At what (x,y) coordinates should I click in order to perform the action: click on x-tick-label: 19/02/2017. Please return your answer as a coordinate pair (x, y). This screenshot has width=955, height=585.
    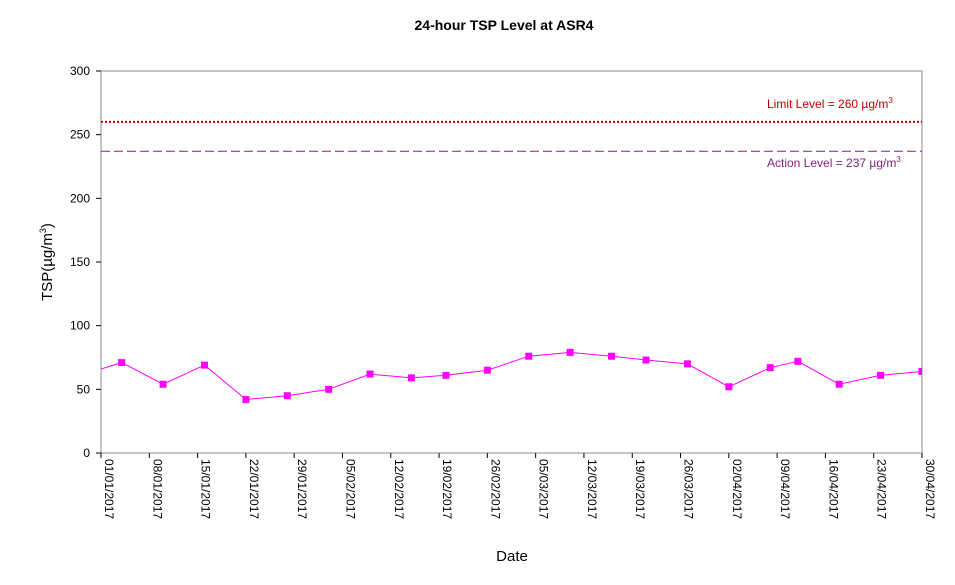
    Looking at the image, I should click on (447, 489).